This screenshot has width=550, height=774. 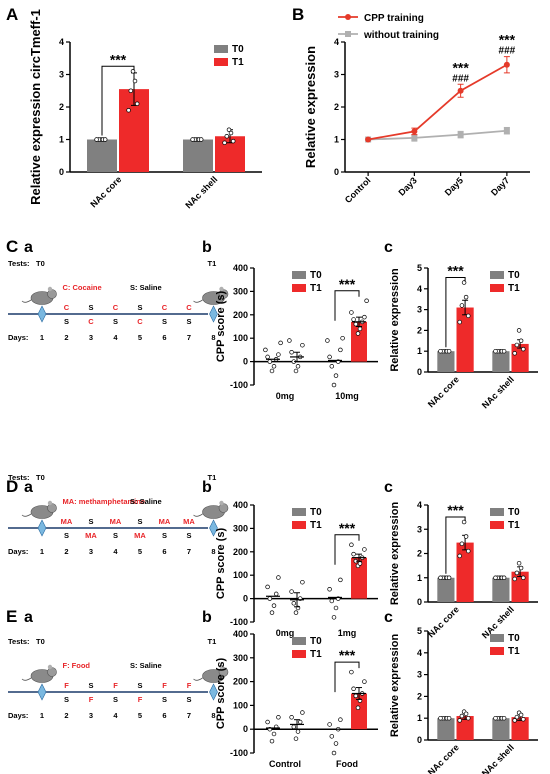 What do you see at coordinates (507, 51) in the screenshot?
I see `hash-label: ###` at bounding box center [507, 51].